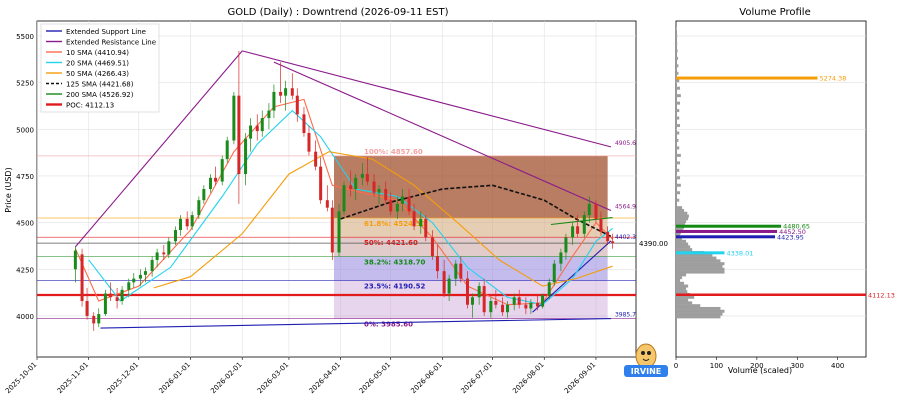 The height and width of the screenshot is (400, 900). I want to click on x-tick-label: 2026-03-01, so click(273, 378).